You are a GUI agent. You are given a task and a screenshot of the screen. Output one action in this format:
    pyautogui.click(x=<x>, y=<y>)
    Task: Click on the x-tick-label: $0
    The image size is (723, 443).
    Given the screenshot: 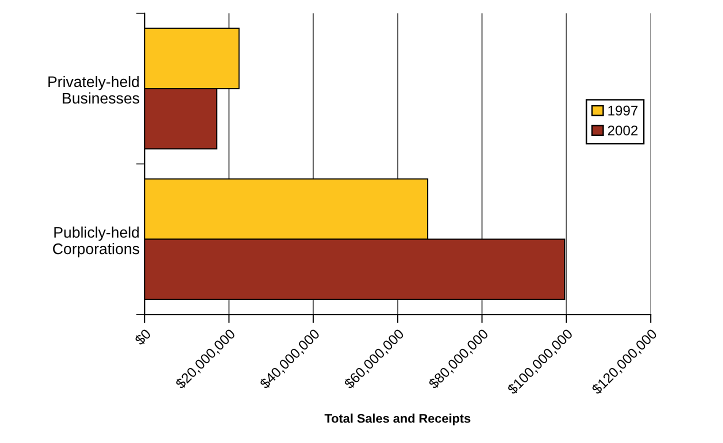 What is the action you would take?
    pyautogui.click(x=143, y=337)
    